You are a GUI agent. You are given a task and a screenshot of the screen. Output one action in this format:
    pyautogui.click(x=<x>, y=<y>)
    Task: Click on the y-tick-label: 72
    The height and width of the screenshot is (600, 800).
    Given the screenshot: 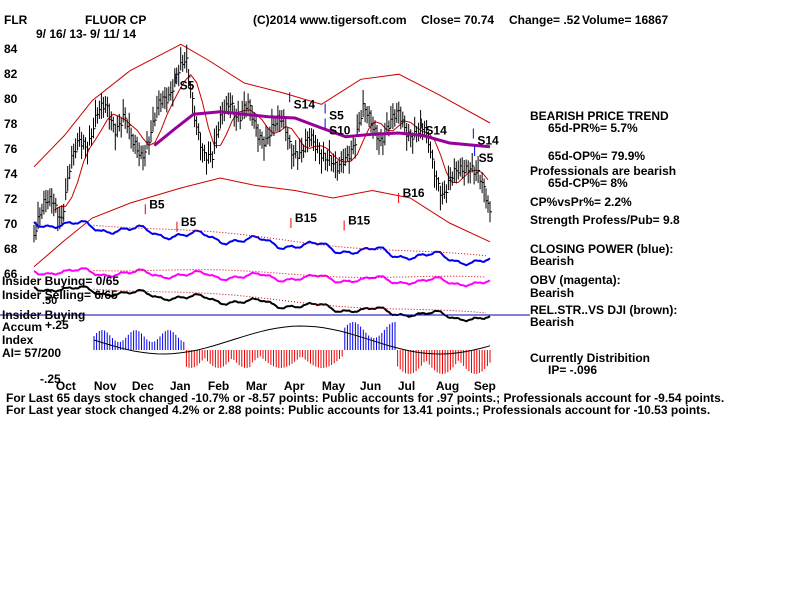 What is the action you would take?
    pyautogui.click(x=11, y=199)
    